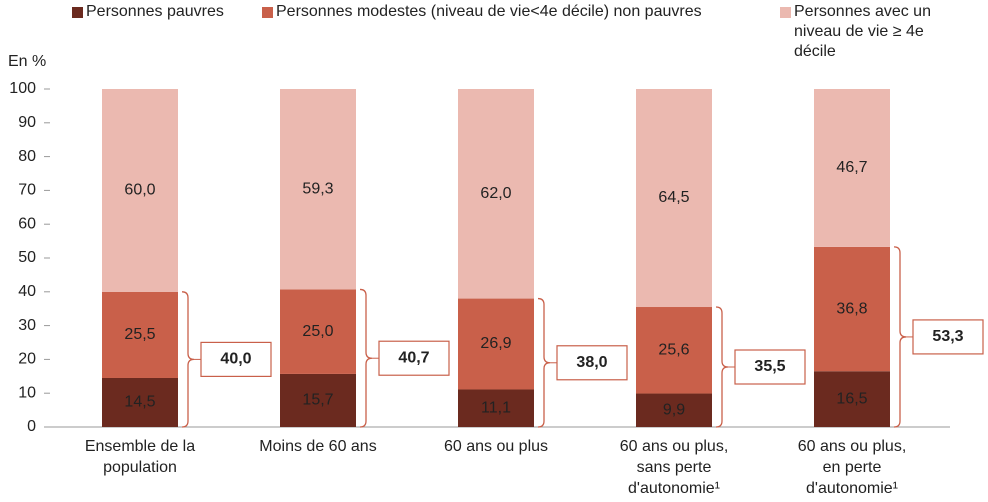 The image size is (988, 502). I want to click on y-tick-label: 0, so click(31, 426).